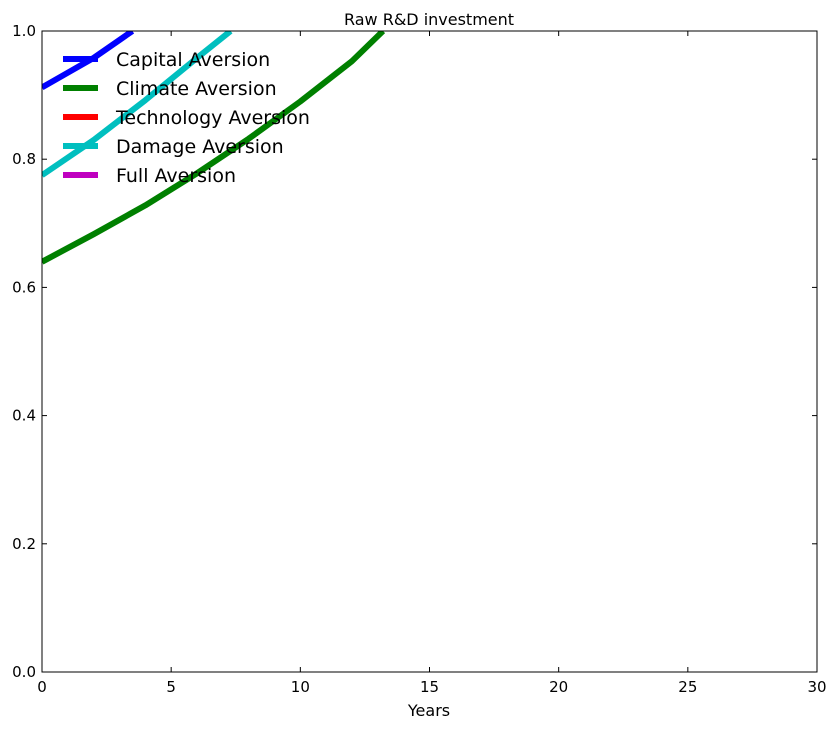  Describe the element at coordinates (200, 147) in the screenshot. I see `legend-label-4: Damage Aversion` at that location.